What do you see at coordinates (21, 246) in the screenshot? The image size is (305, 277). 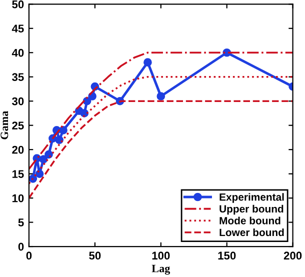 I see `y-tick-label: 0` at bounding box center [21, 246].